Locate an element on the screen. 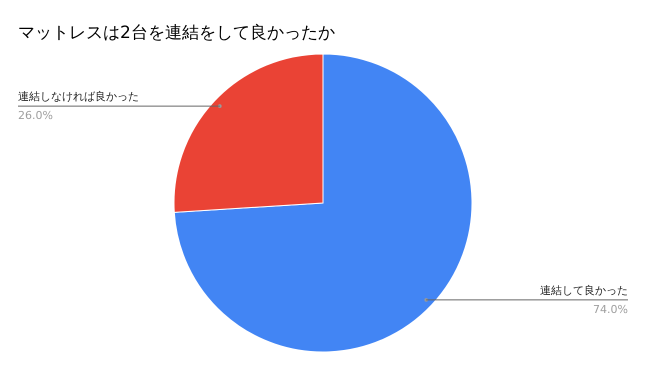  slice-label: 連結しなければ良かった is located at coordinates (78, 97).